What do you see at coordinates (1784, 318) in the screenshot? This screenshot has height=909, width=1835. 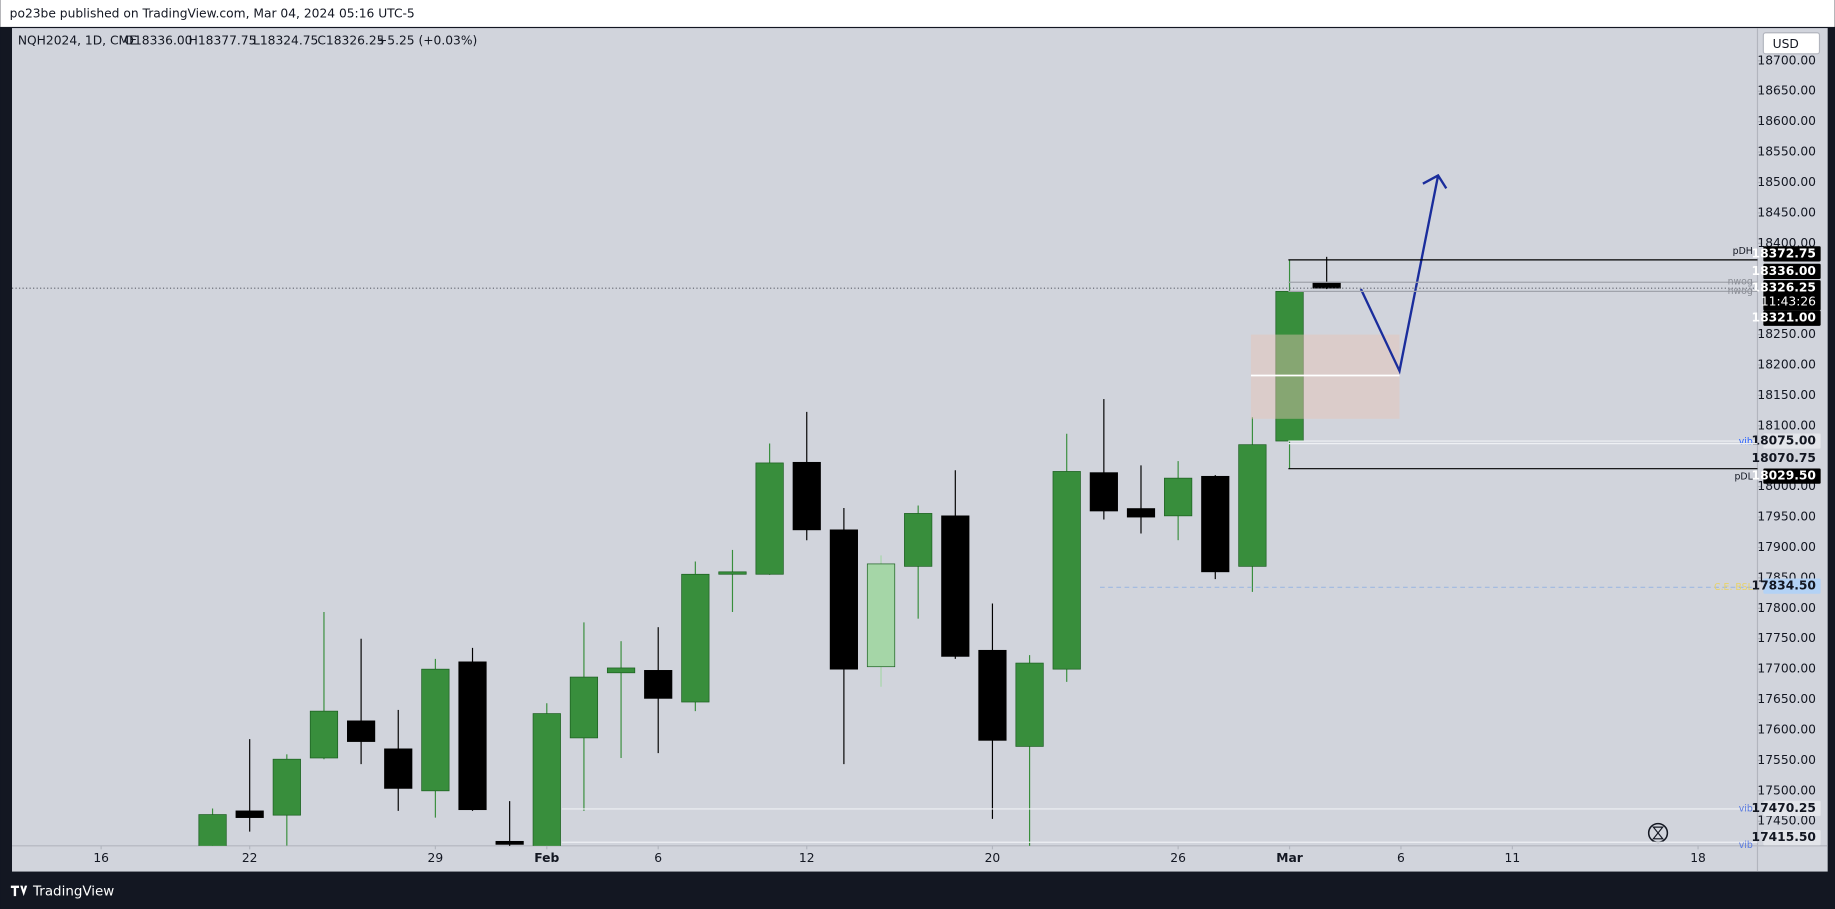 I see `price-badge-label: 18321.00` at bounding box center [1784, 318].